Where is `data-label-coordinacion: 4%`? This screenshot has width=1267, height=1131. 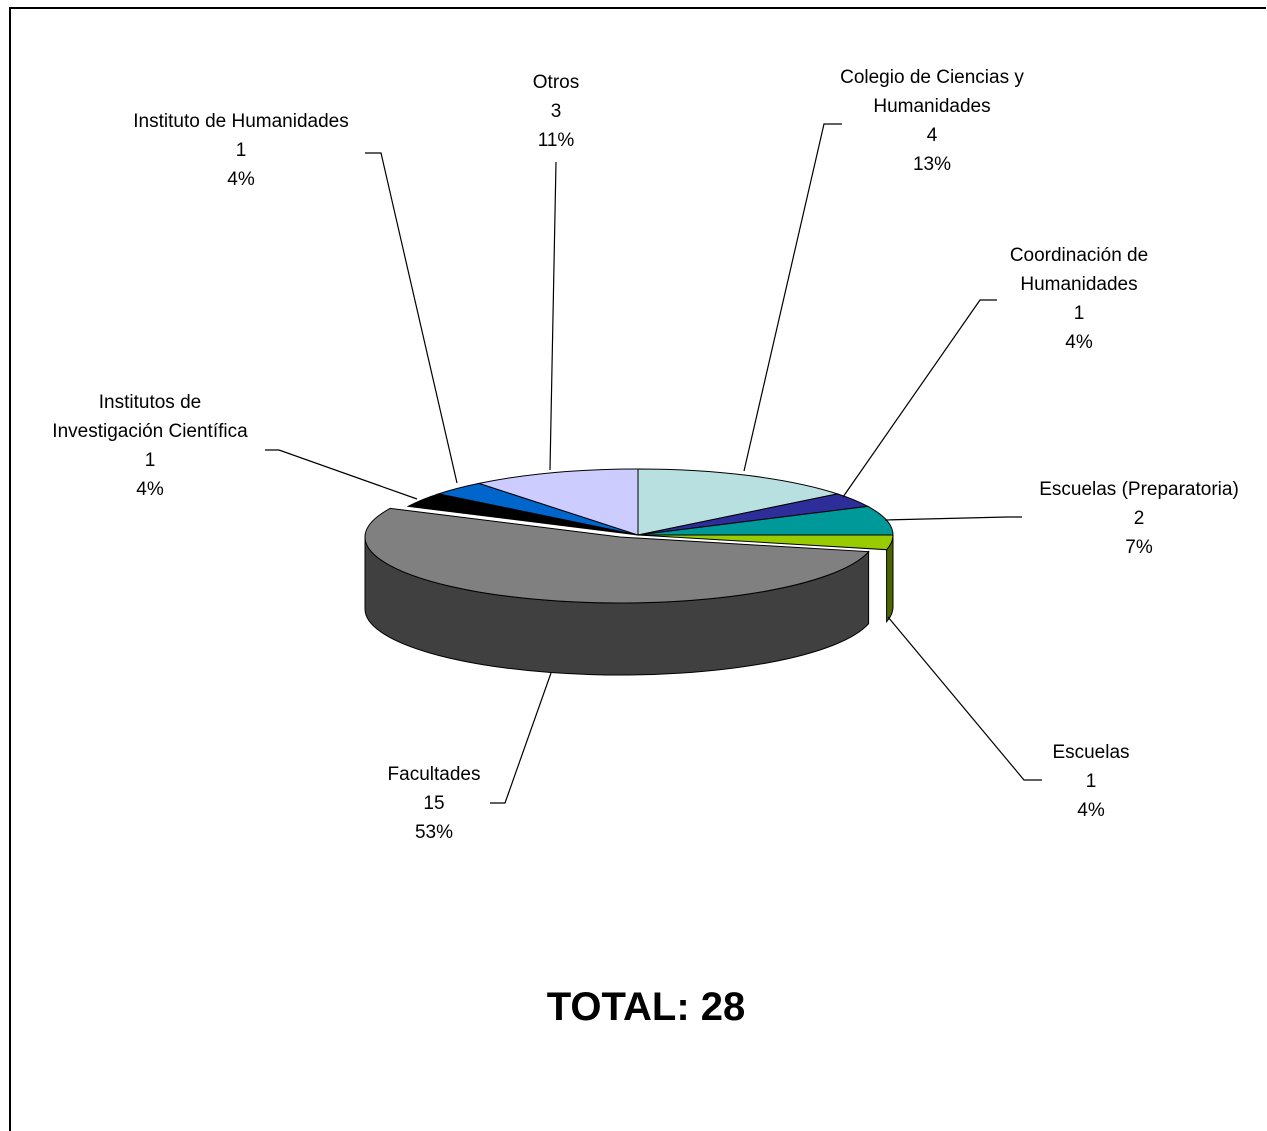 data-label-coordinacion: 4% is located at coordinates (1079, 342).